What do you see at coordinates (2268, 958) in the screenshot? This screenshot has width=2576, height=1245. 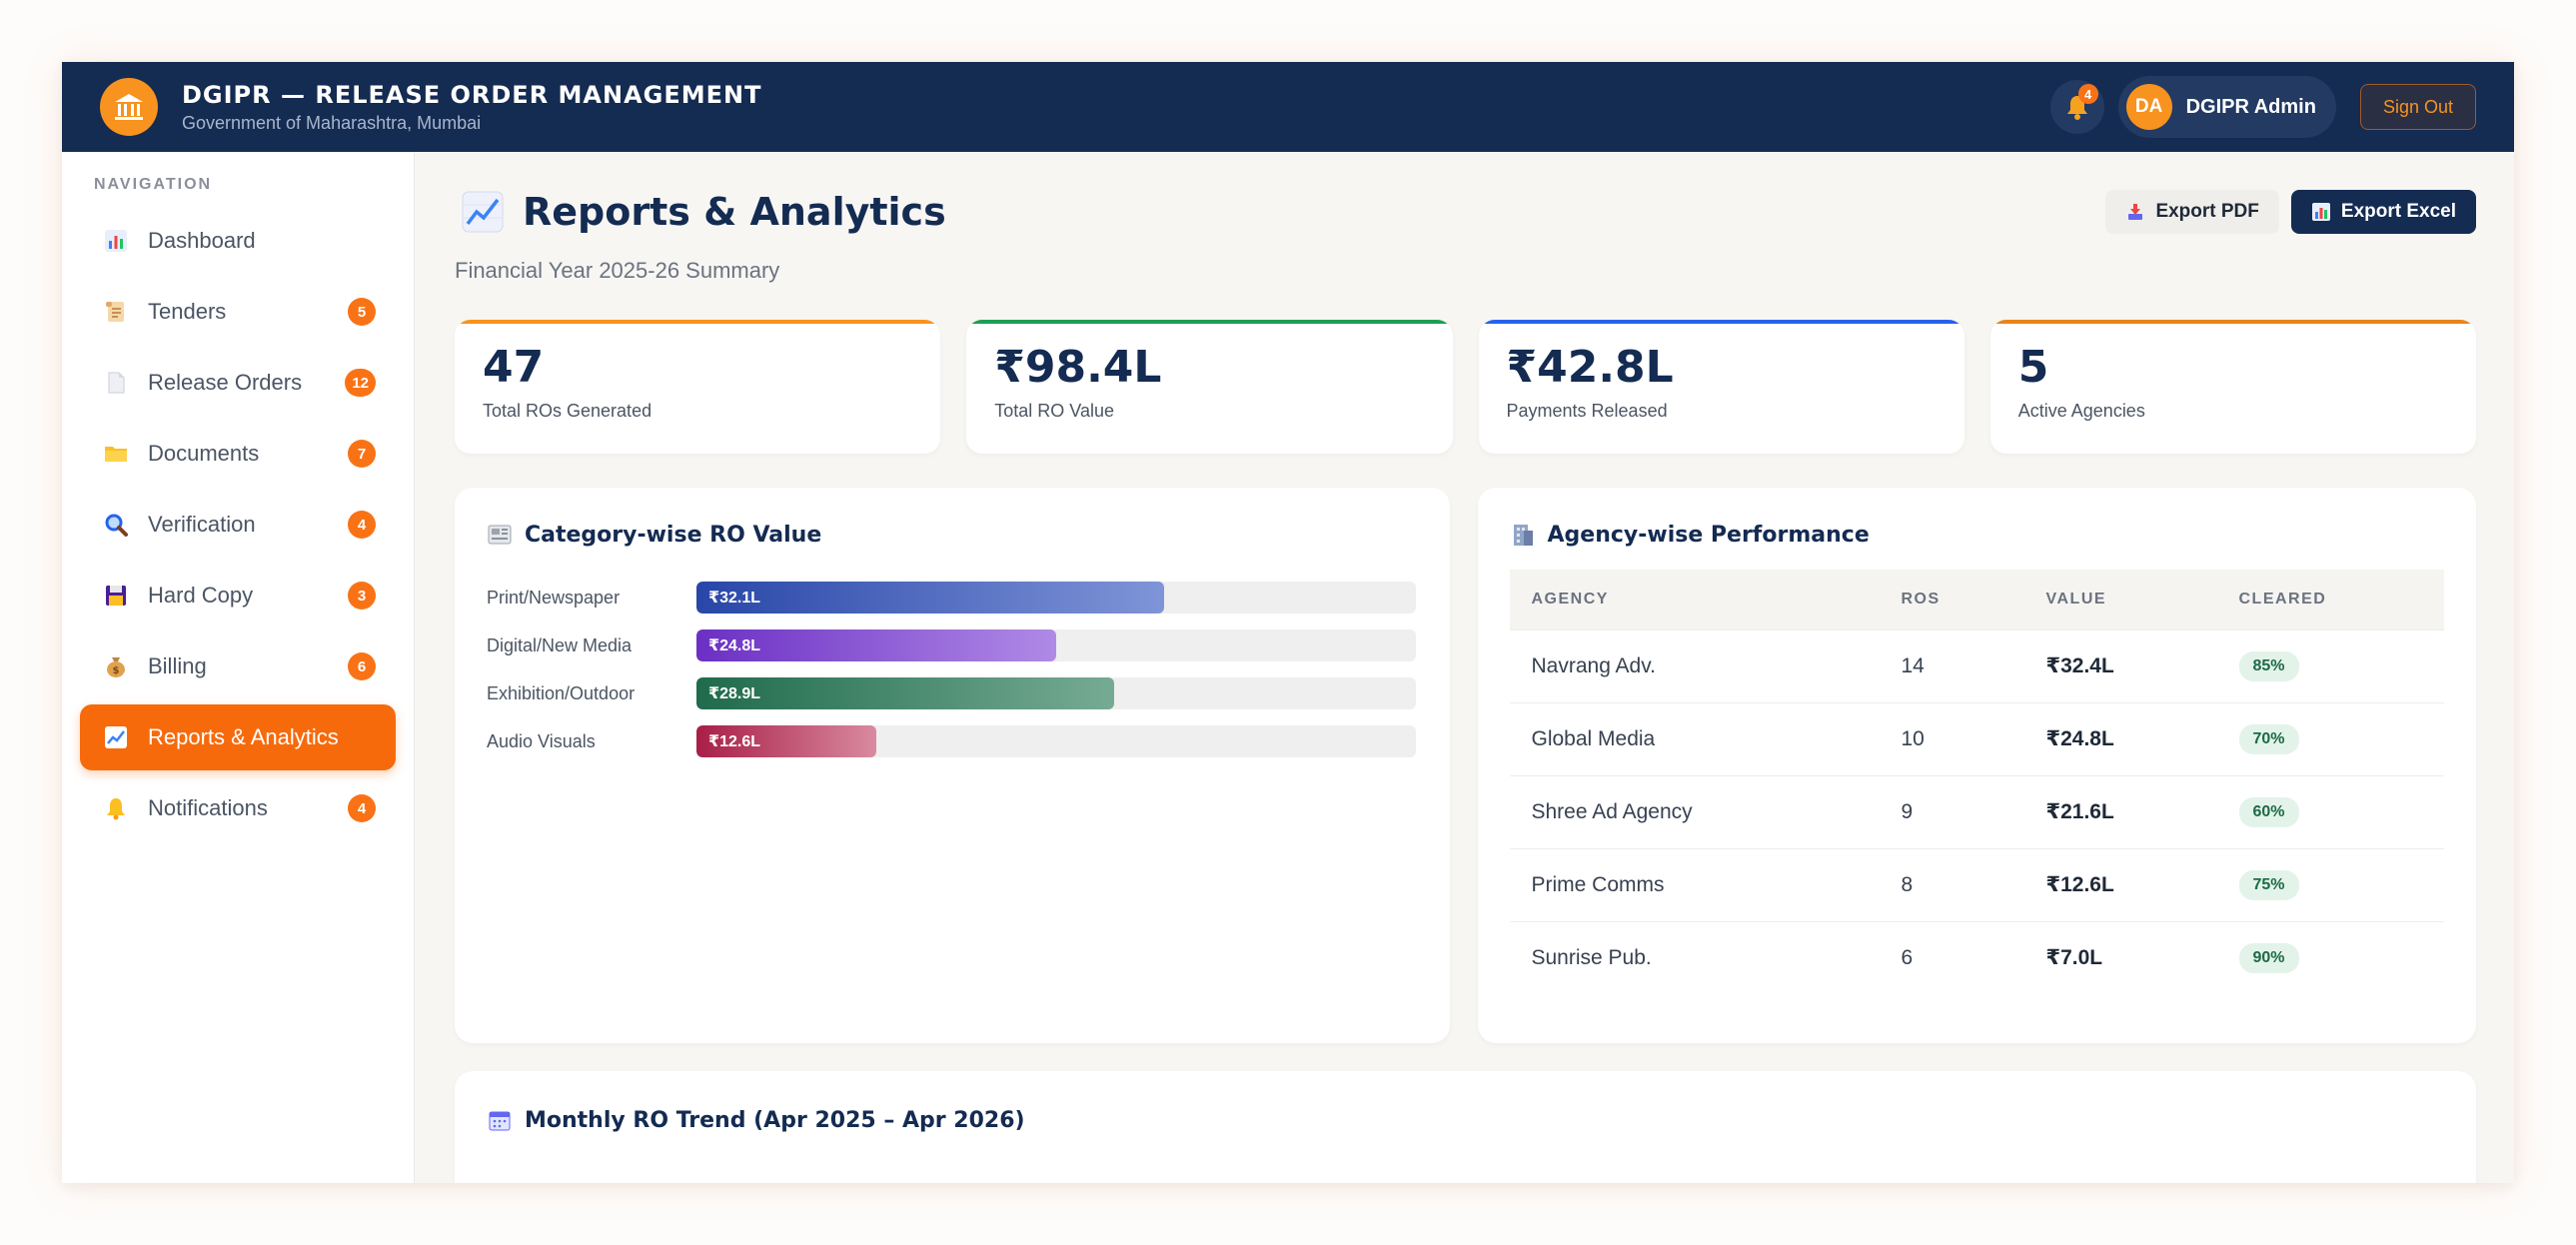 I see `cleared-badge: 90%` at bounding box center [2268, 958].